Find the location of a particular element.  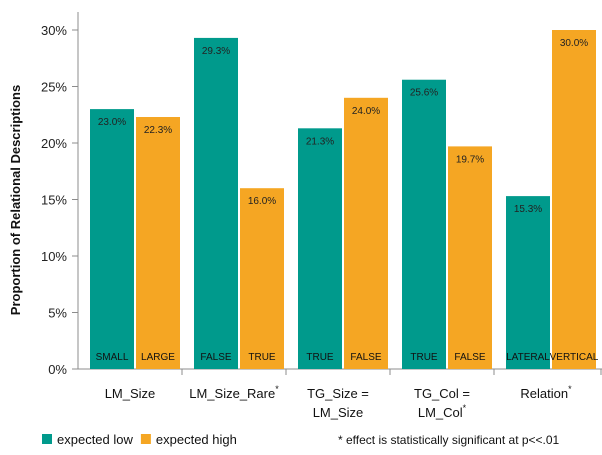

y-tick-label: 25% is located at coordinates (54, 87).